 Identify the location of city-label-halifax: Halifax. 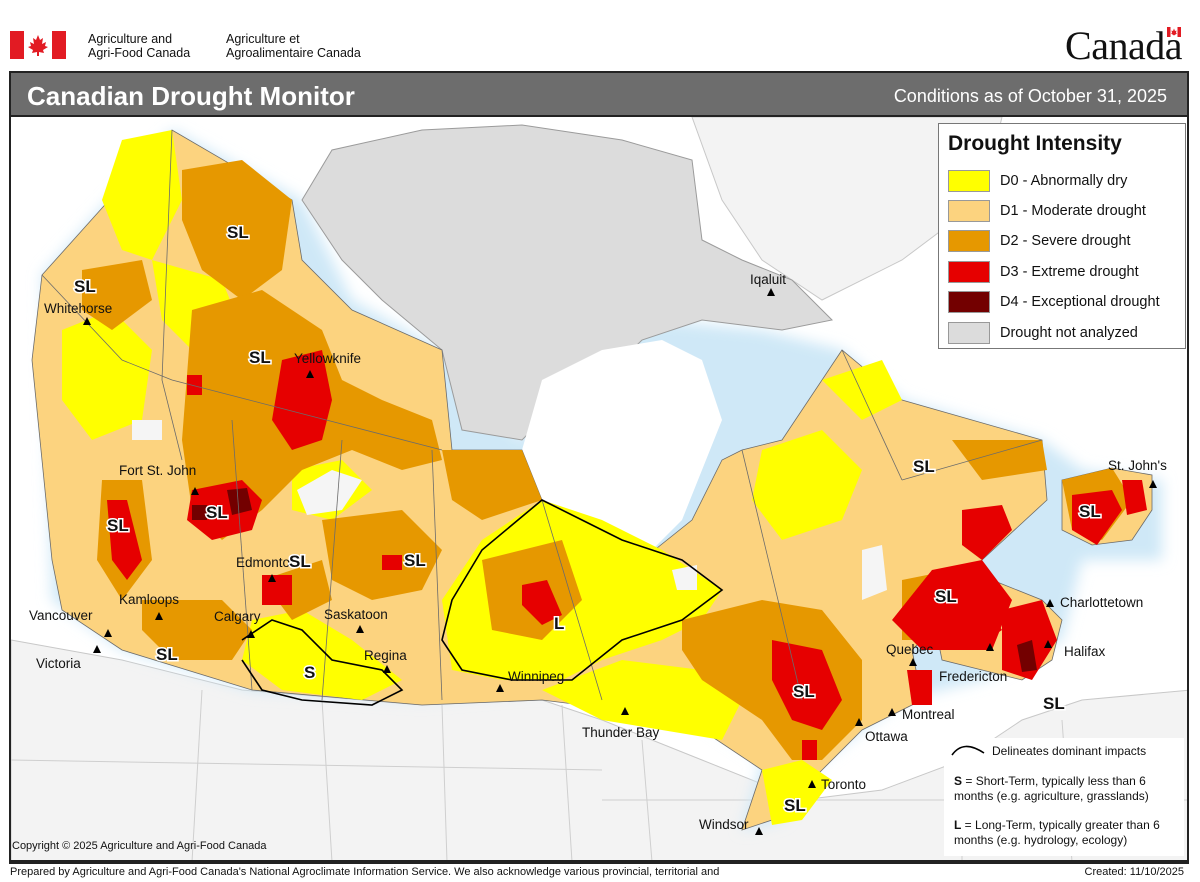
(1085, 651).